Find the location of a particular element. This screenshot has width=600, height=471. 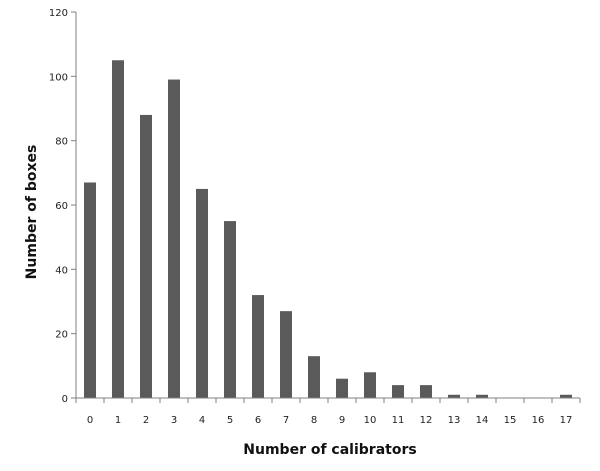

x-tick-label: 0 is located at coordinates (90, 420).